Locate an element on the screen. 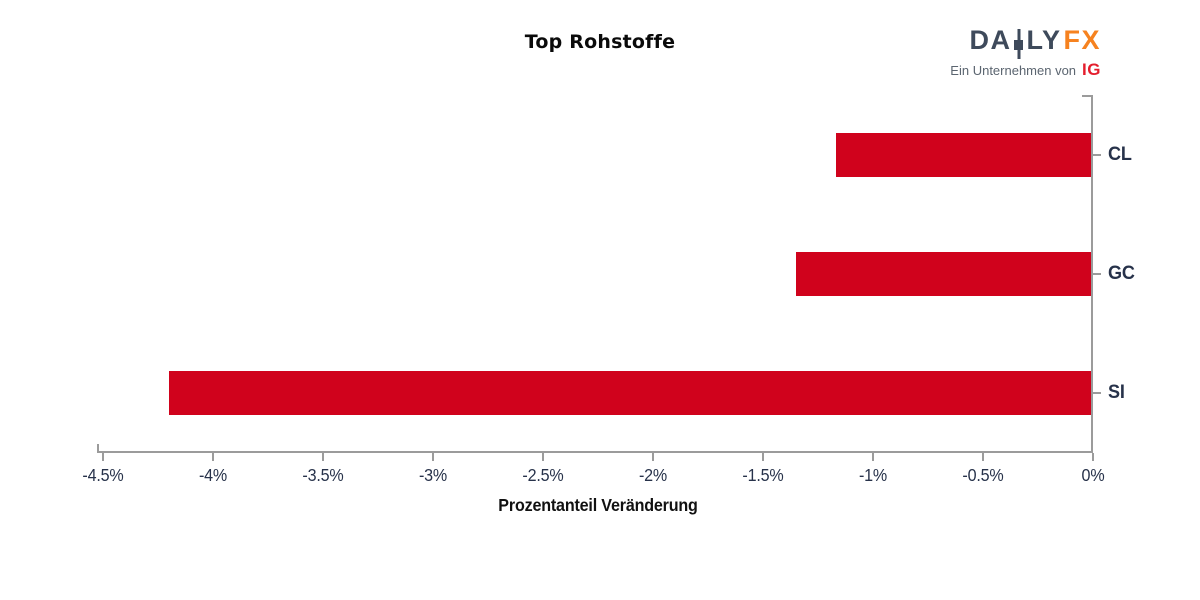 The image size is (1200, 600). logo-text-da: DA is located at coordinates (990, 40).